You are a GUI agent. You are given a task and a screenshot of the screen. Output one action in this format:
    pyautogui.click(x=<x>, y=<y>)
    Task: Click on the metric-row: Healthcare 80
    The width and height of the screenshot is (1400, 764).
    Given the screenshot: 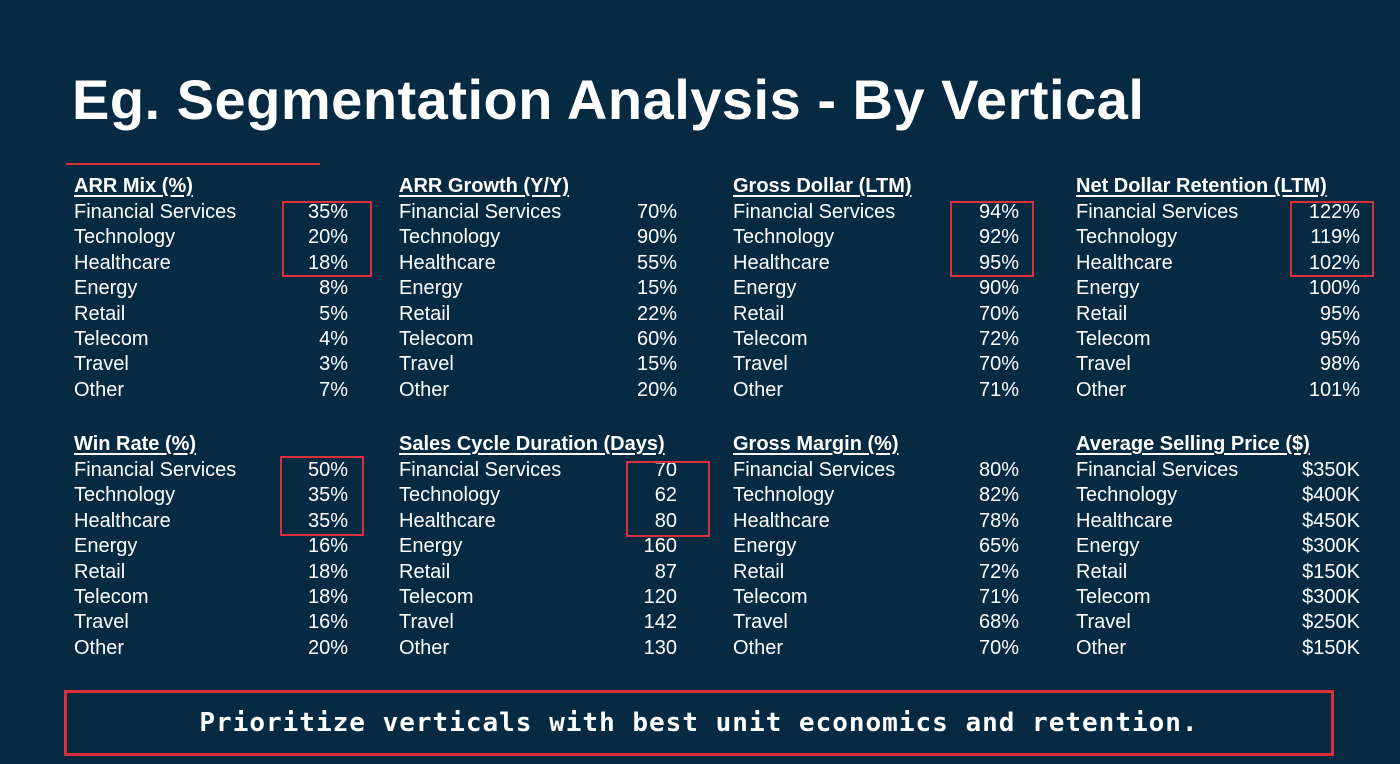 What is the action you would take?
    pyautogui.click(x=549, y=521)
    